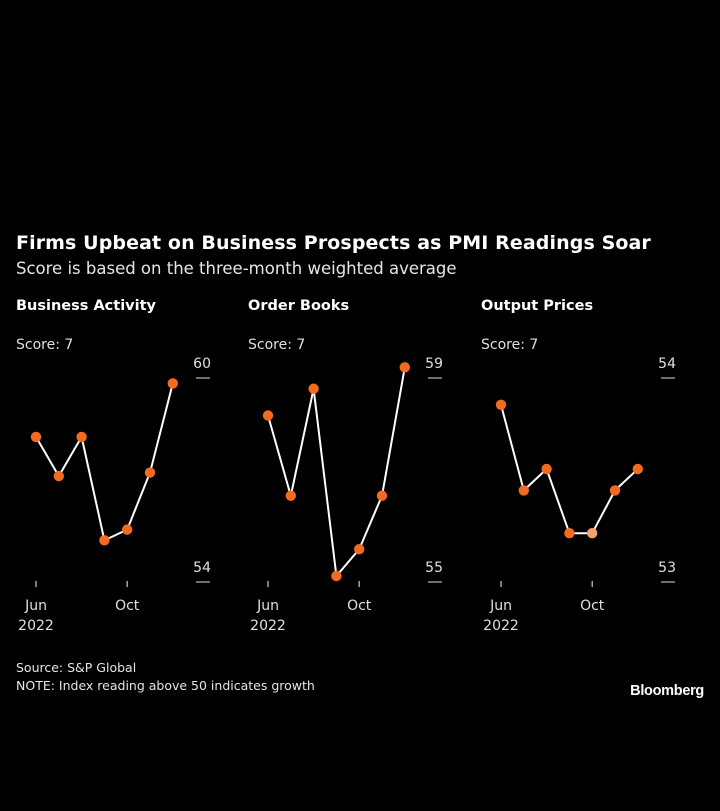  I want to click on y-tick-label-top: 60, so click(202, 364).